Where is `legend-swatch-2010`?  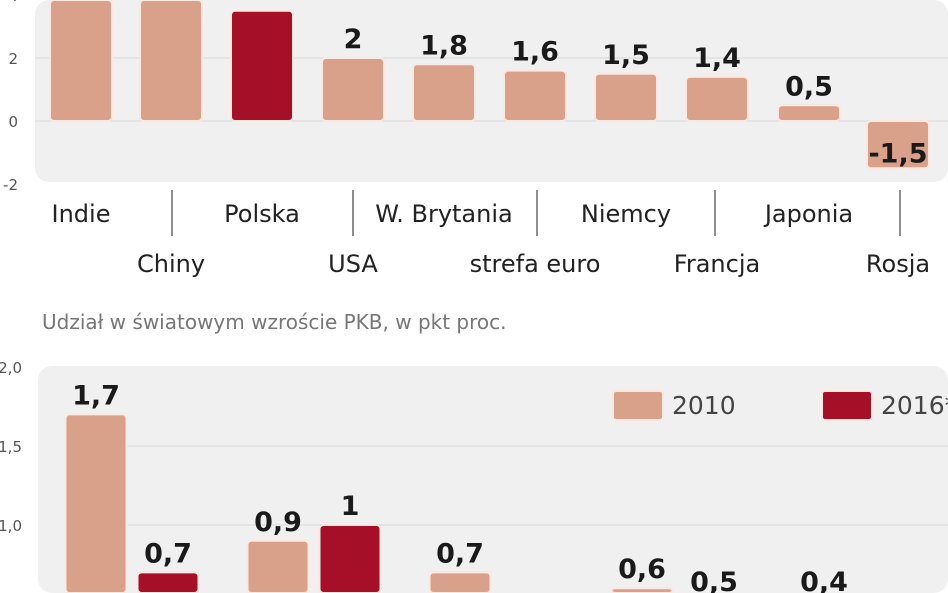
legend-swatch-2010 is located at coordinates (638, 405).